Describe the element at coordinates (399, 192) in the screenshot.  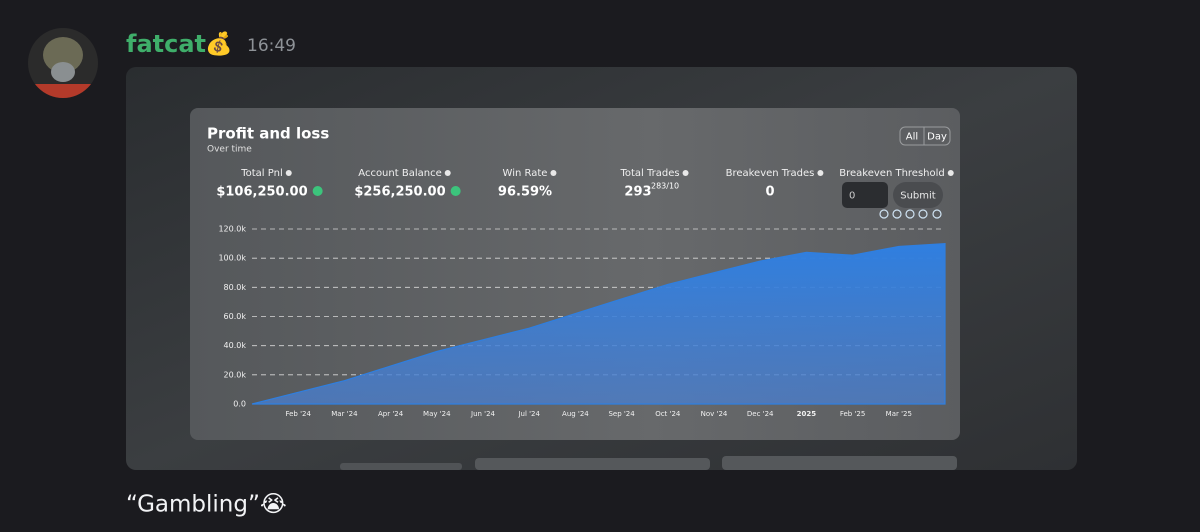
I see `stat-value: $256,250.00` at that location.